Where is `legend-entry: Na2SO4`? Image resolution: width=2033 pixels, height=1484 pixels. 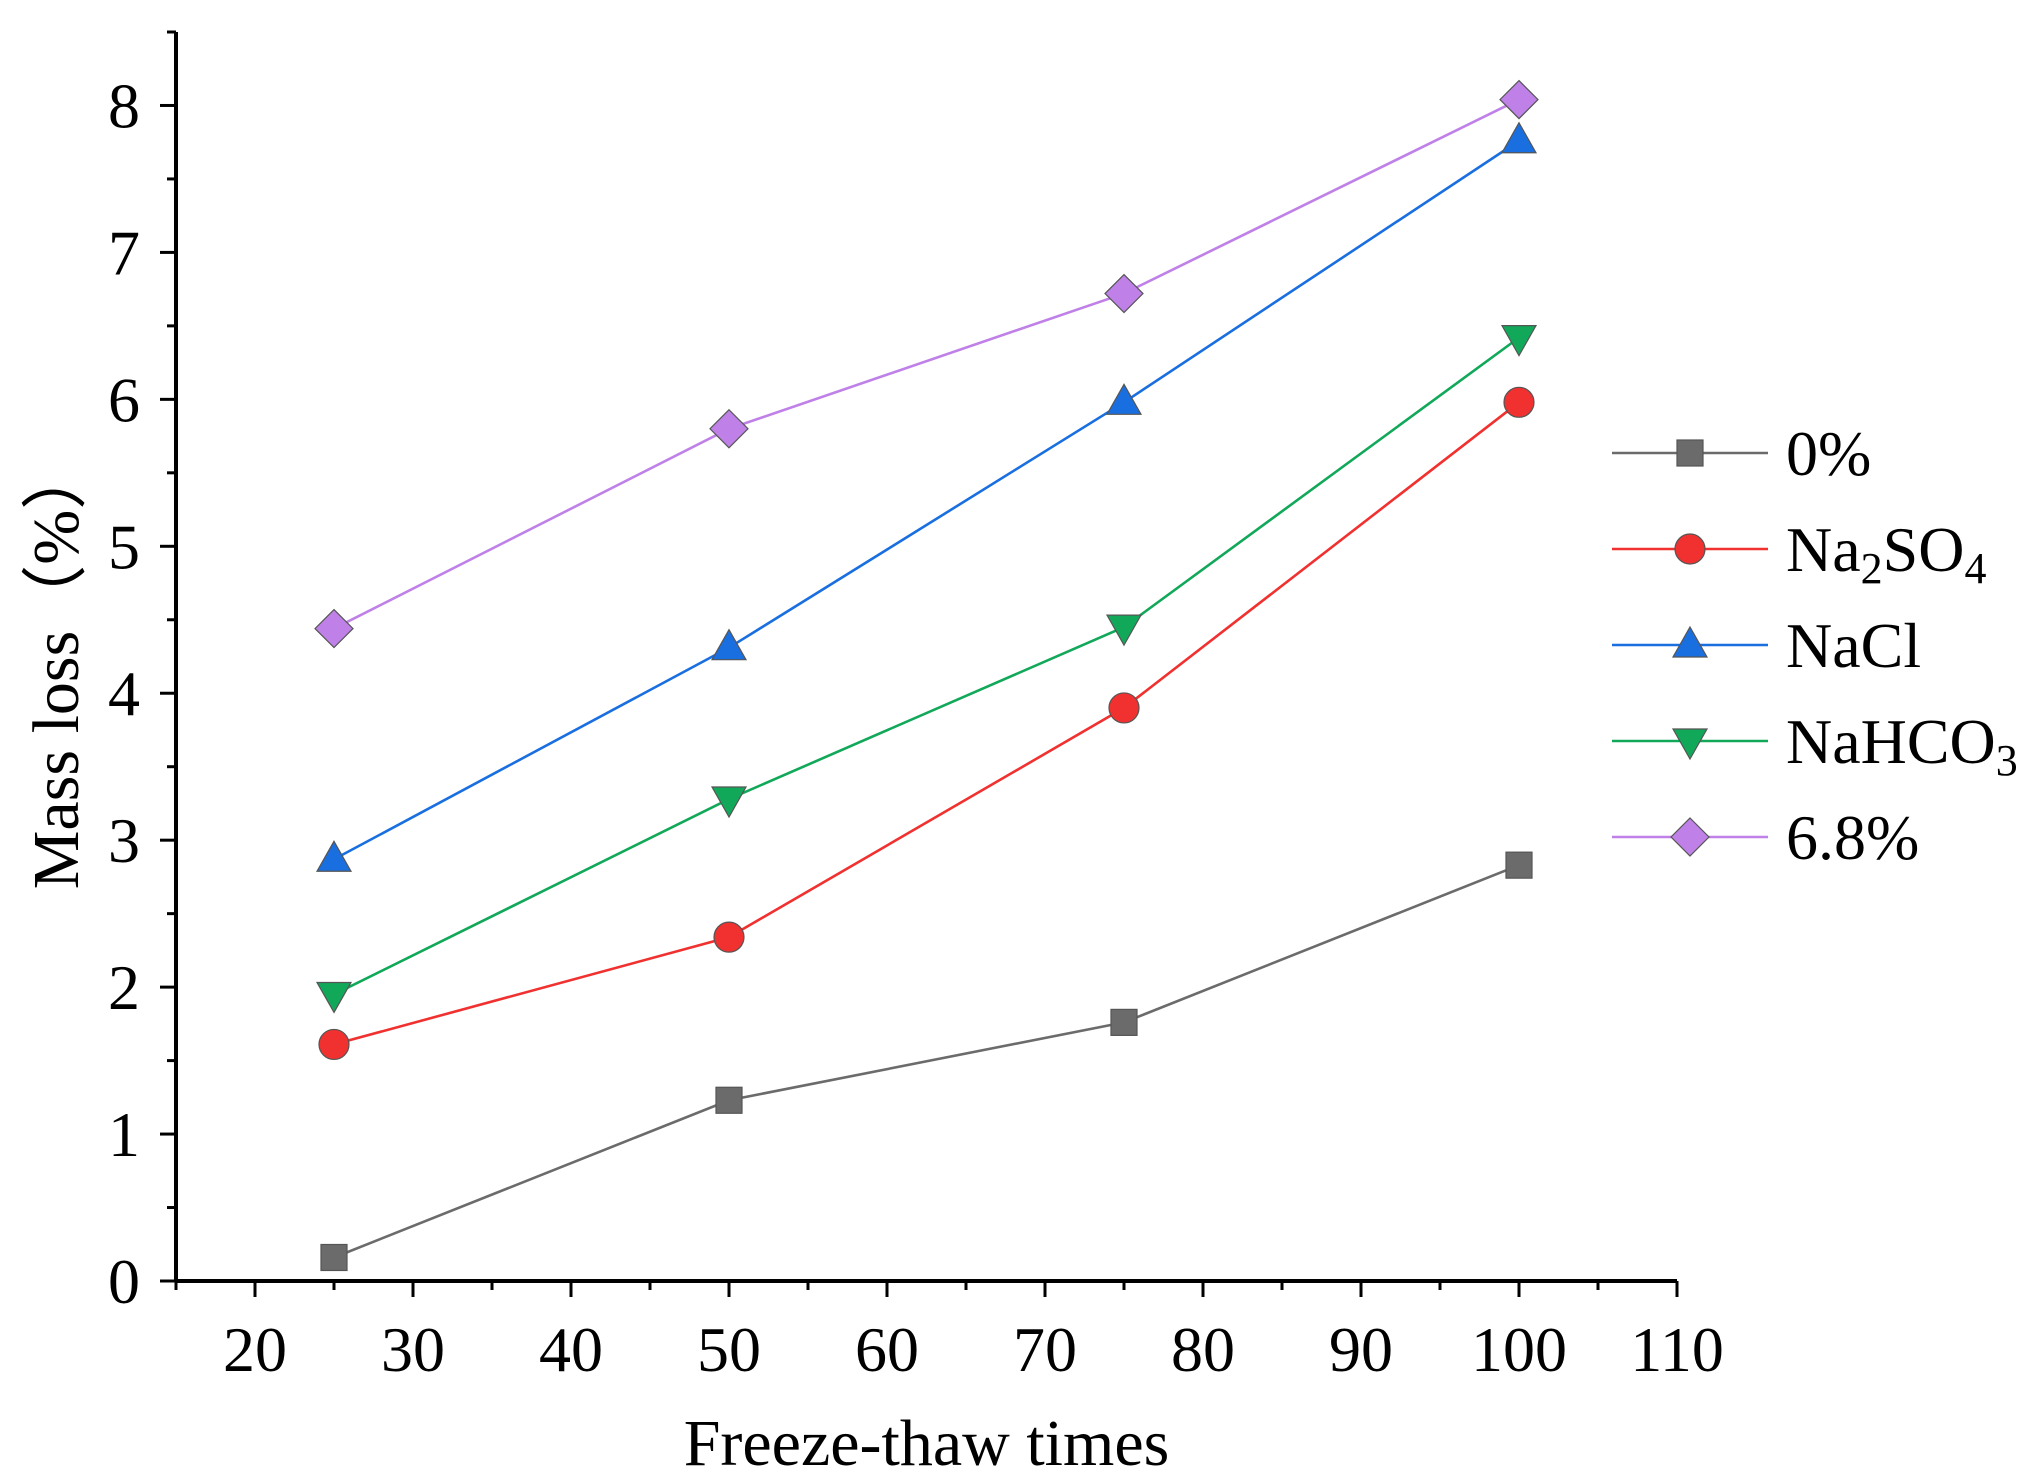 legend-entry: Na2SO4 is located at coordinates (1799, 553).